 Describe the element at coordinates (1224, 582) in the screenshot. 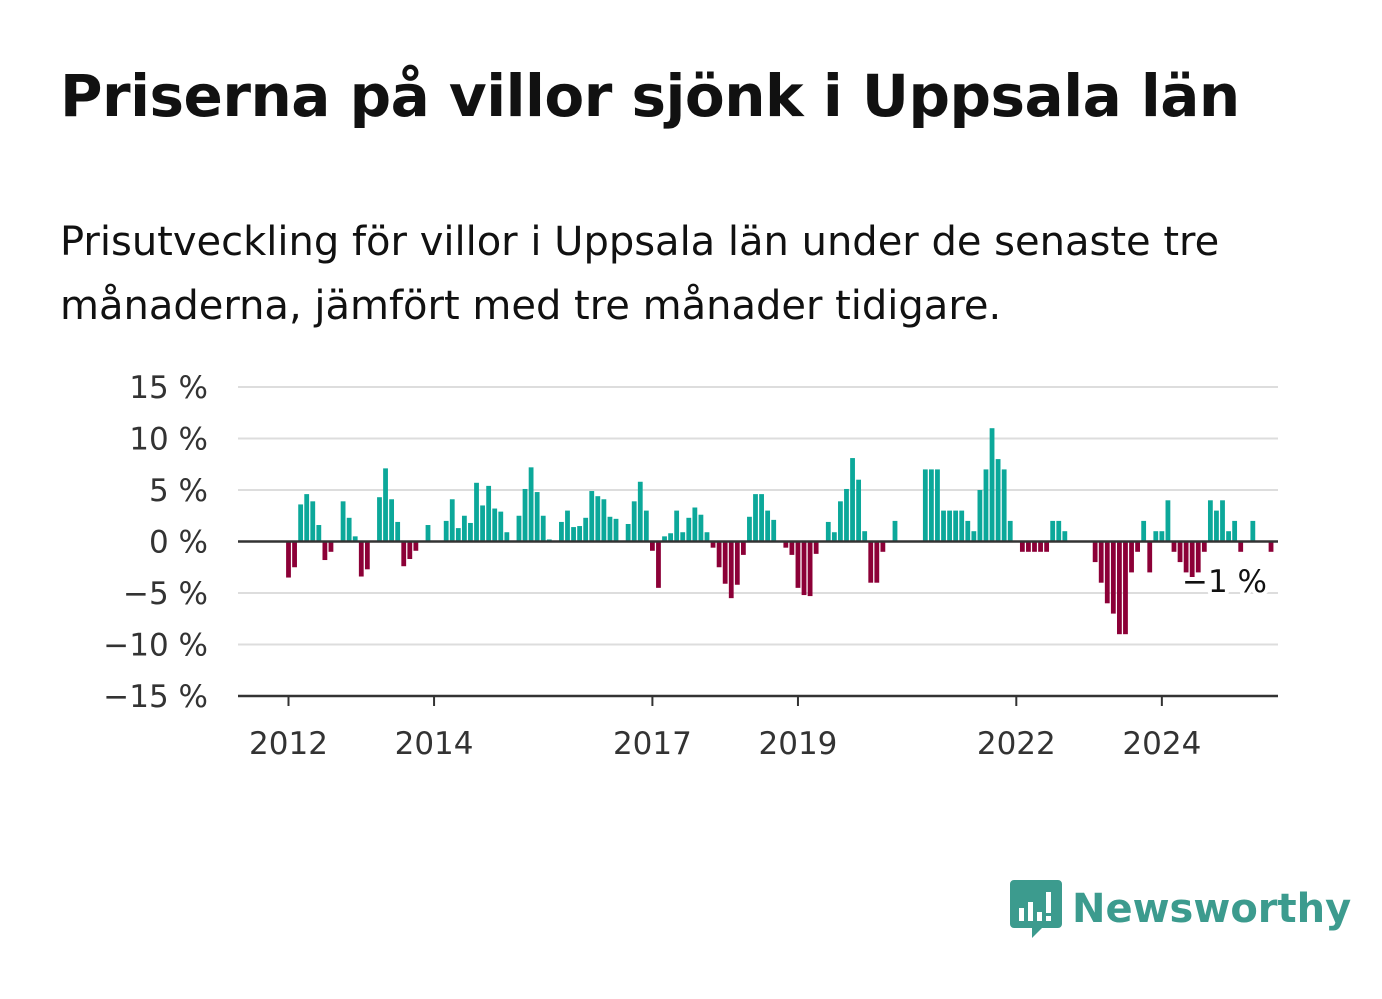

I see `latest-value-label: −1 %` at that location.